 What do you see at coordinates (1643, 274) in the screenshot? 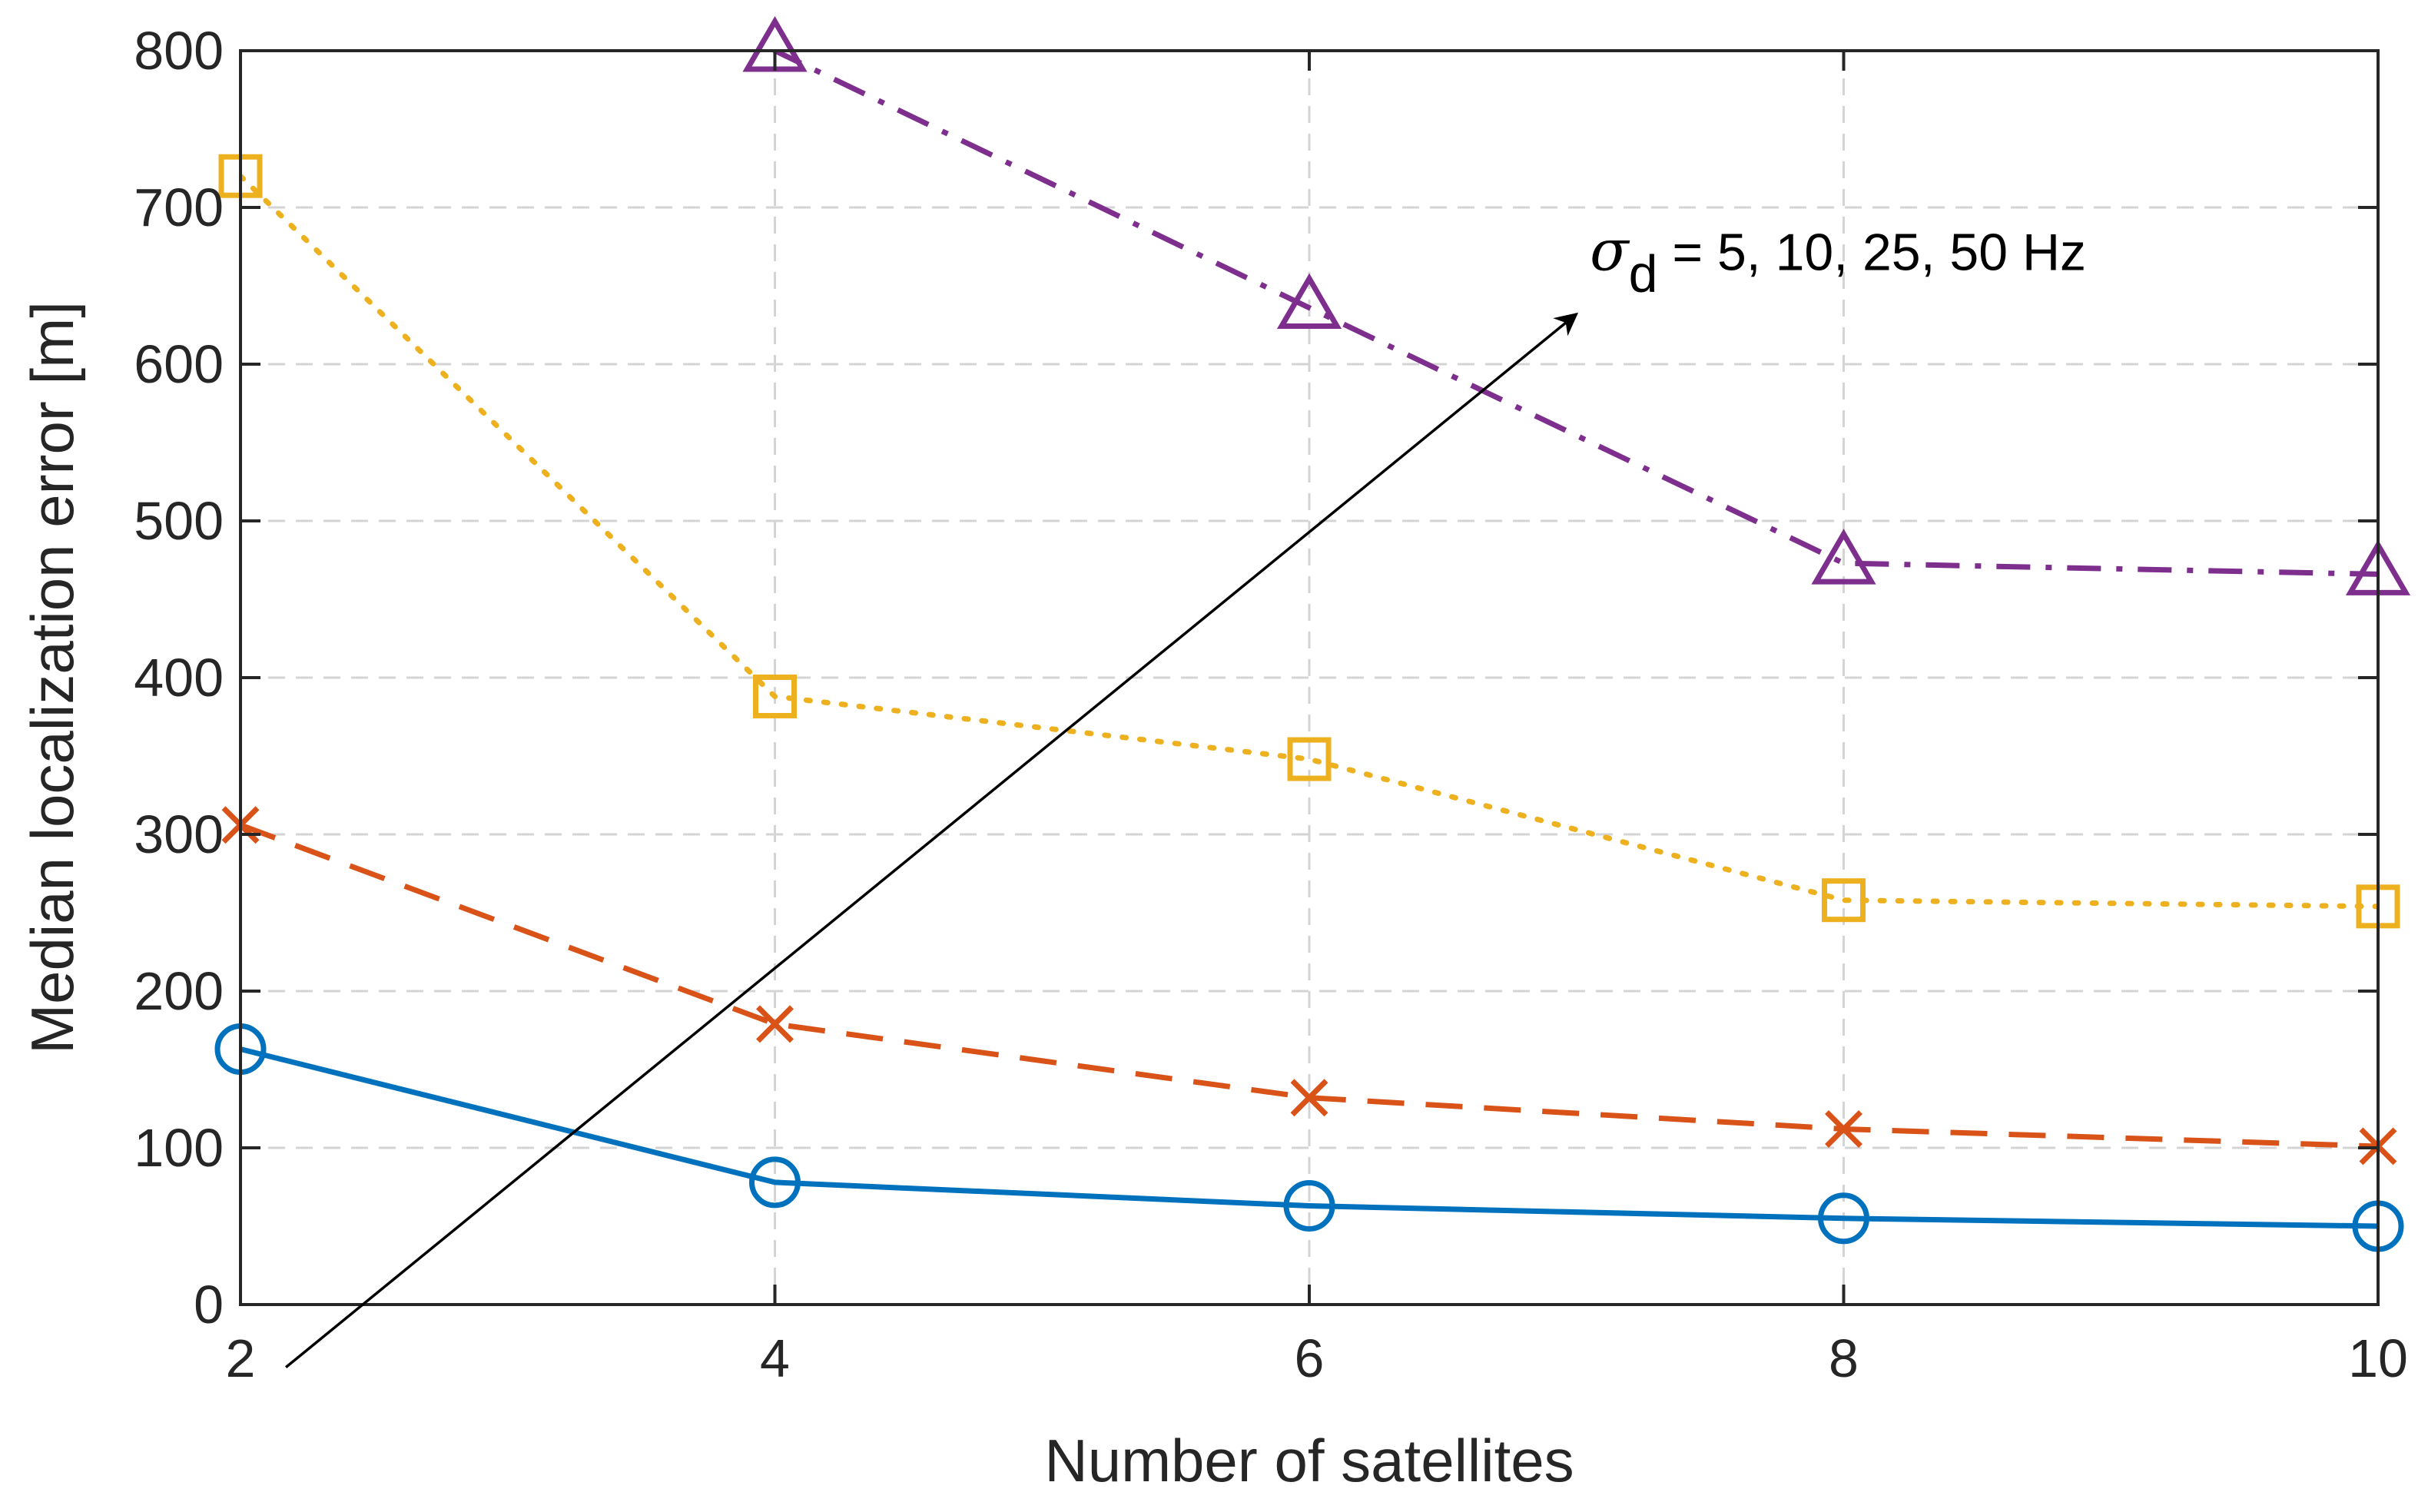
I see `annotation-subscript: d` at bounding box center [1643, 274].